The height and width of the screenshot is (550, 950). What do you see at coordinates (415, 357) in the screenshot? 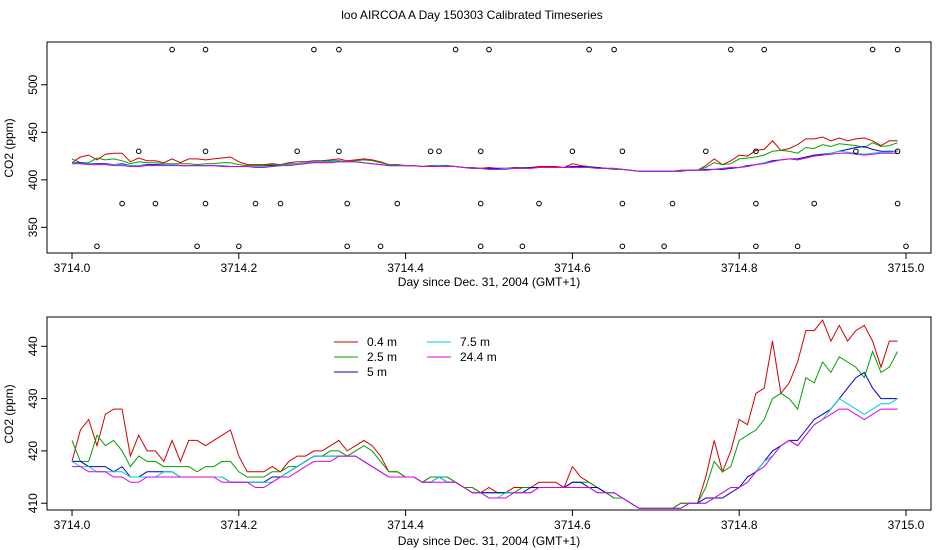
I see `legend: 0.4 m2.5 m5 m 7.5 m24.4 m` at bounding box center [415, 357].